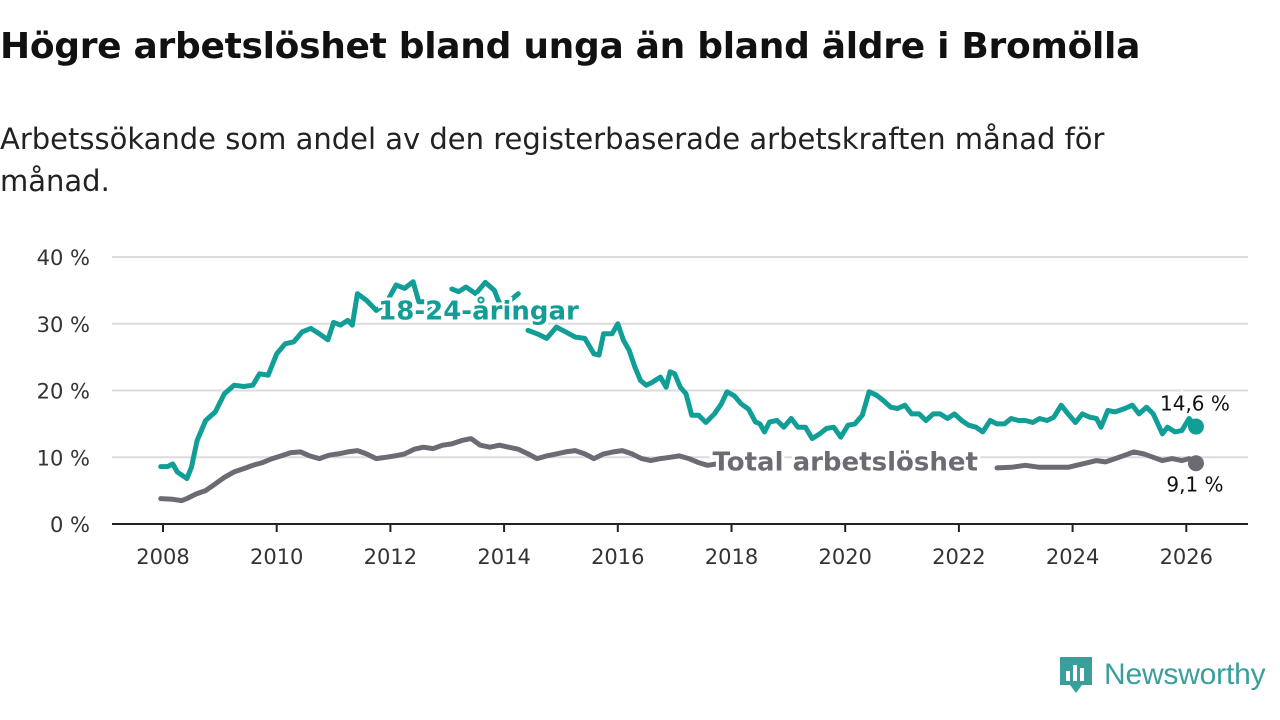  What do you see at coordinates (390, 557) in the screenshot?
I see `x-tick-label: 2012` at bounding box center [390, 557].